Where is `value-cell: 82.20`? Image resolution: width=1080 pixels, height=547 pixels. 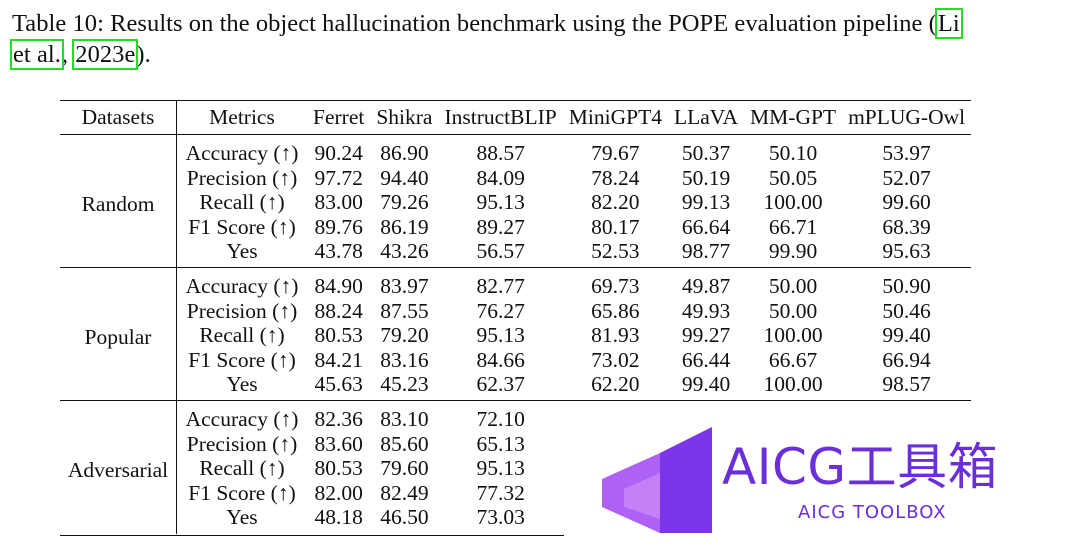
value-cell: 82.20 is located at coordinates (615, 202).